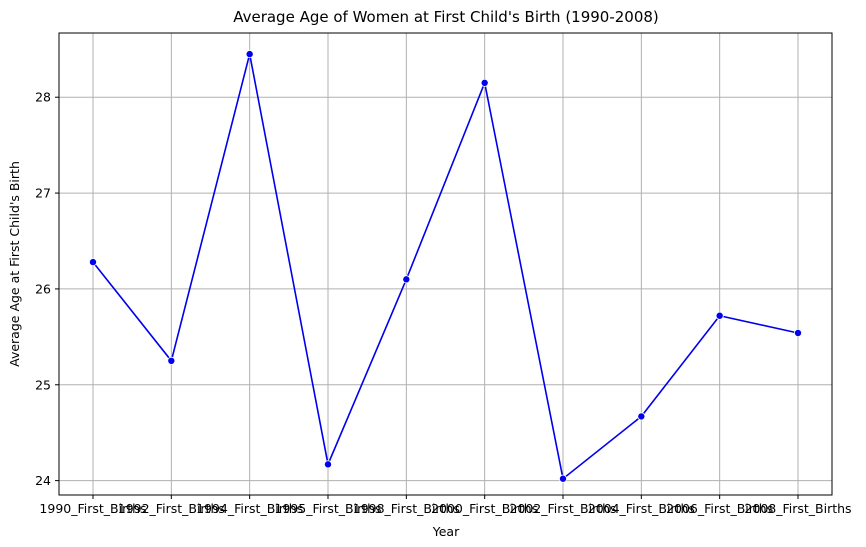 The height and width of the screenshot is (547, 866). I want to click on x-tick-label: 2002_First_Births, so click(562, 508).